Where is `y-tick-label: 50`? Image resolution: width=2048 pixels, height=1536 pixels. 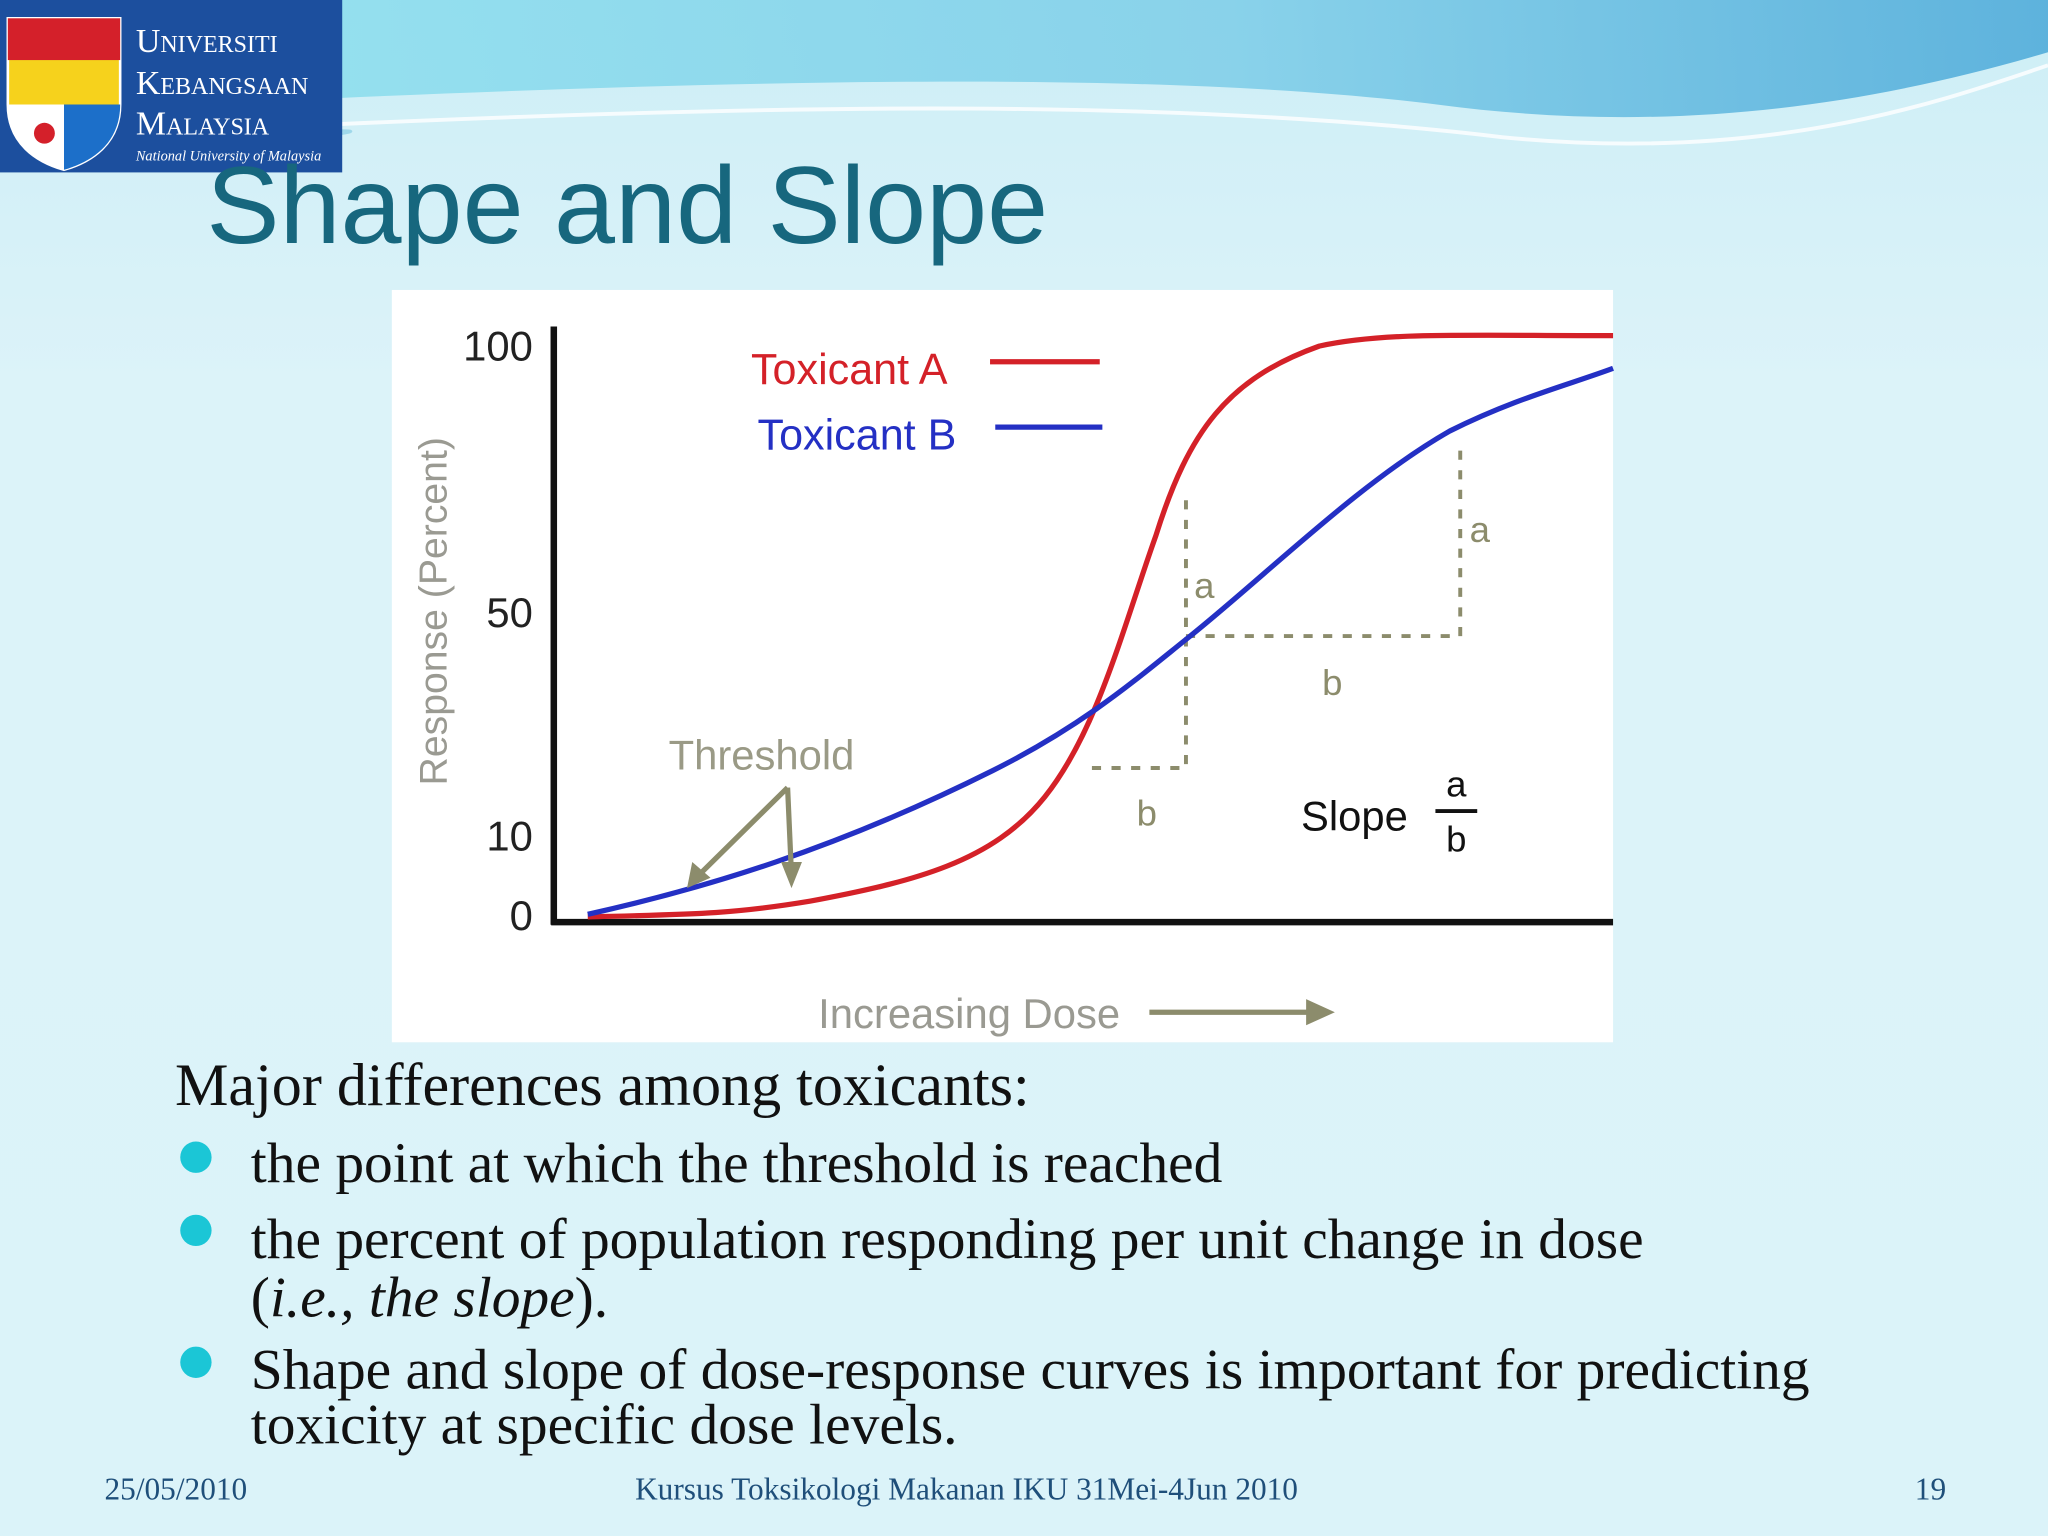 y-tick-label: 50 is located at coordinates (509, 612).